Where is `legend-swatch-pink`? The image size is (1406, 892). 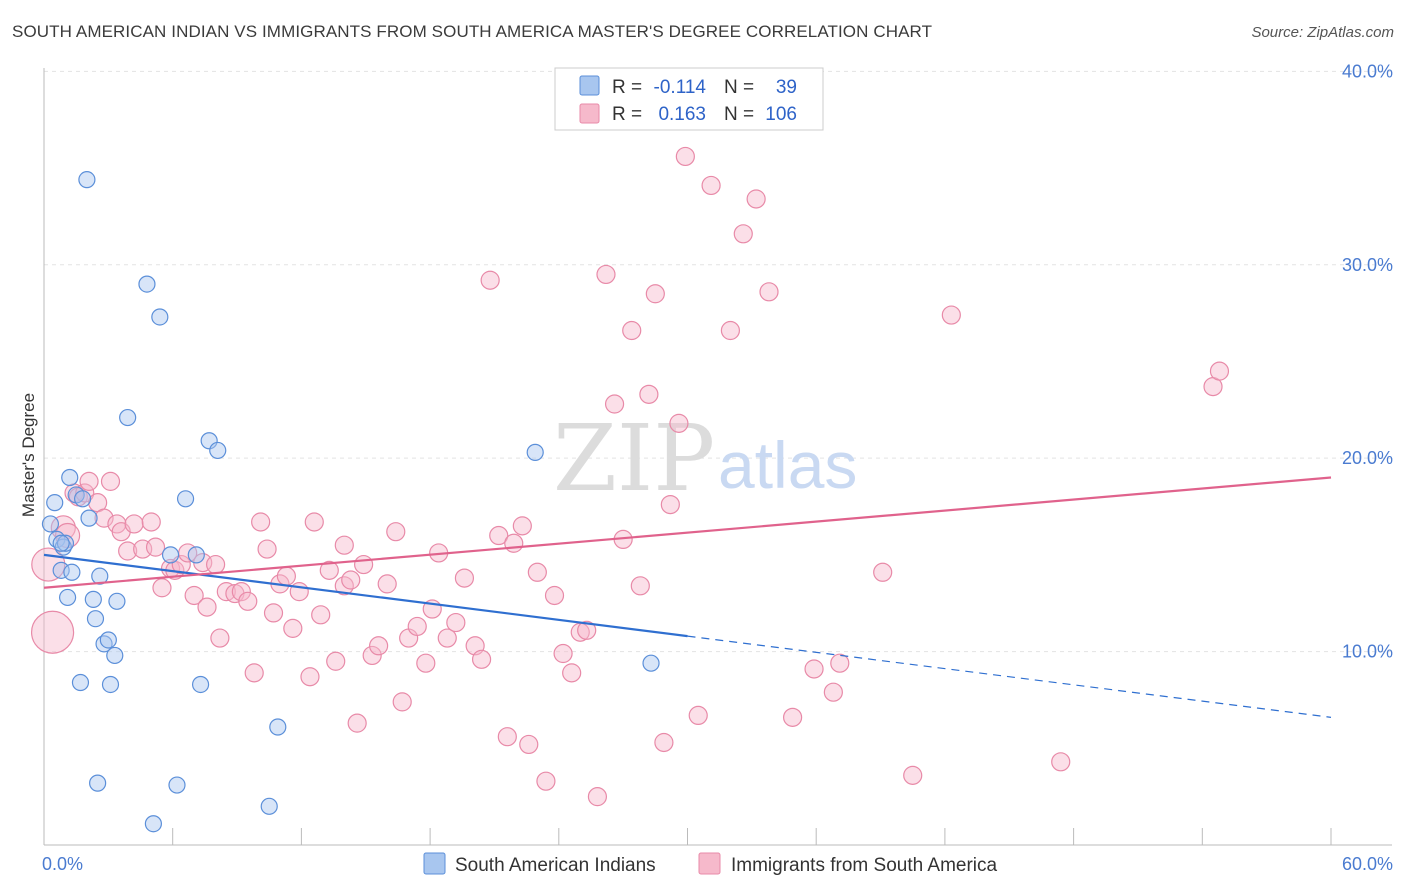 legend-swatch-pink is located at coordinates (589, 113).